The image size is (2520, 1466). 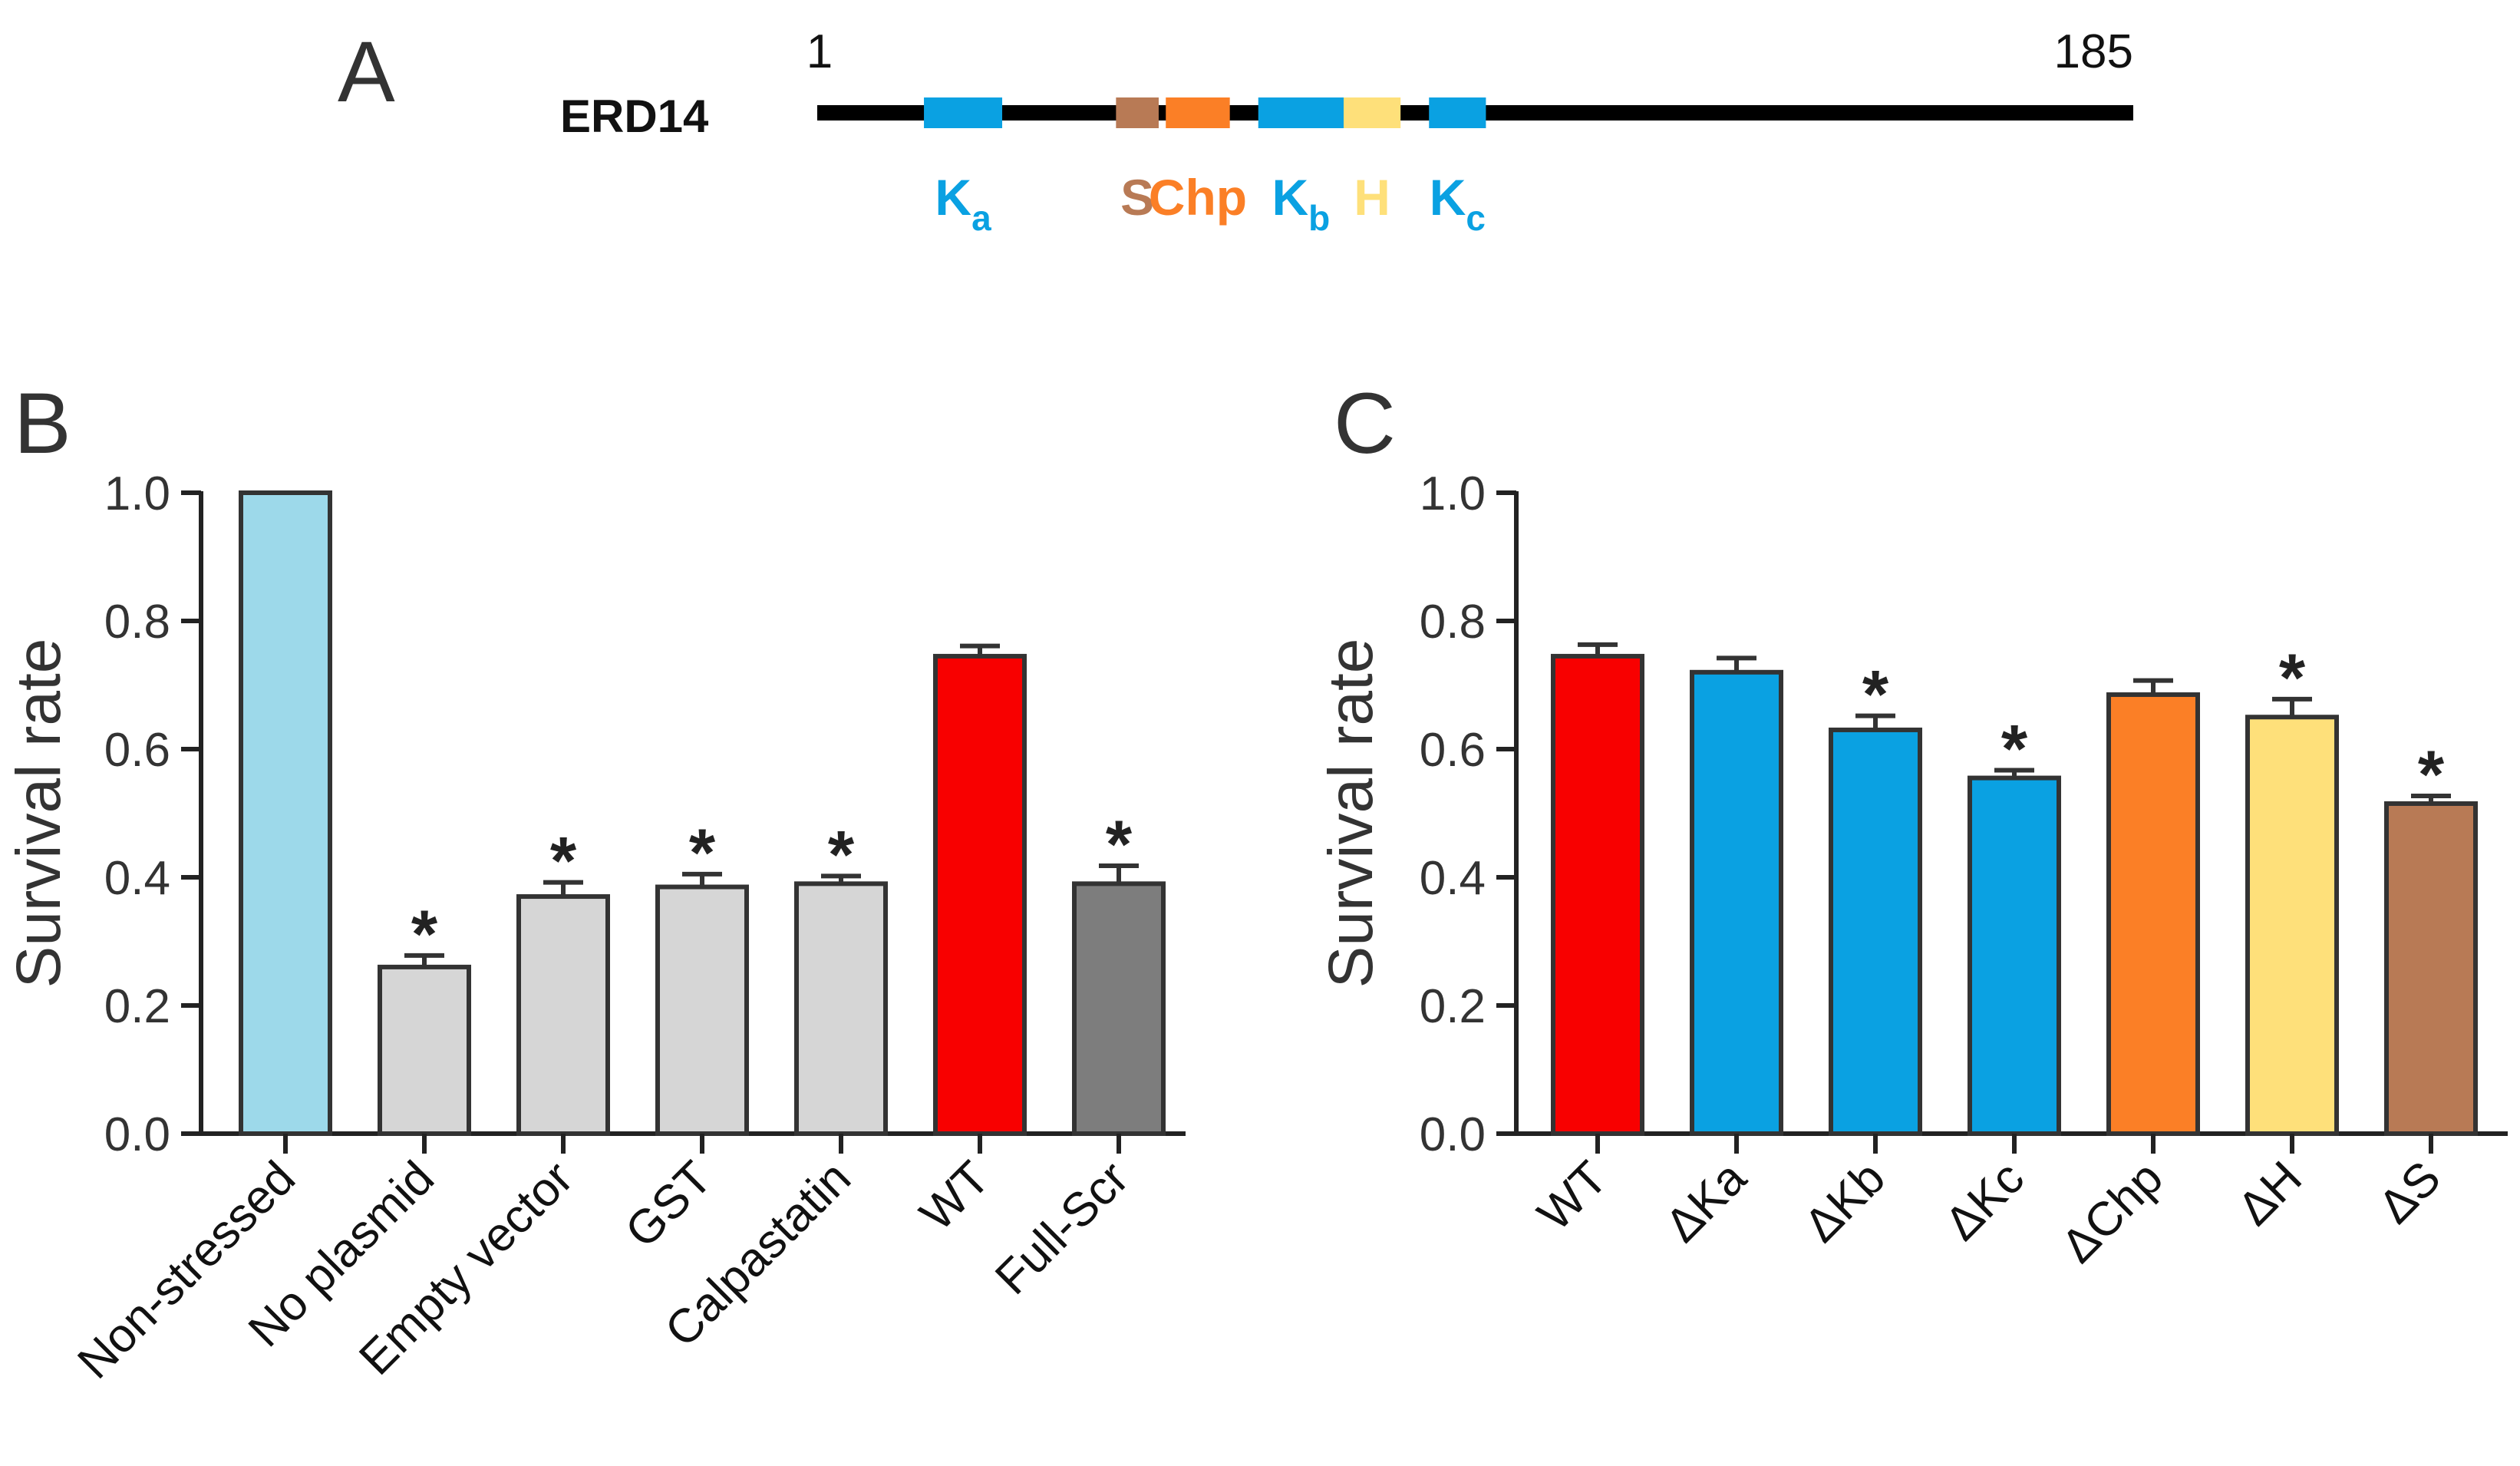 I want to click on chart-c-category-label-5: ΔH, so click(x=2270, y=1193).